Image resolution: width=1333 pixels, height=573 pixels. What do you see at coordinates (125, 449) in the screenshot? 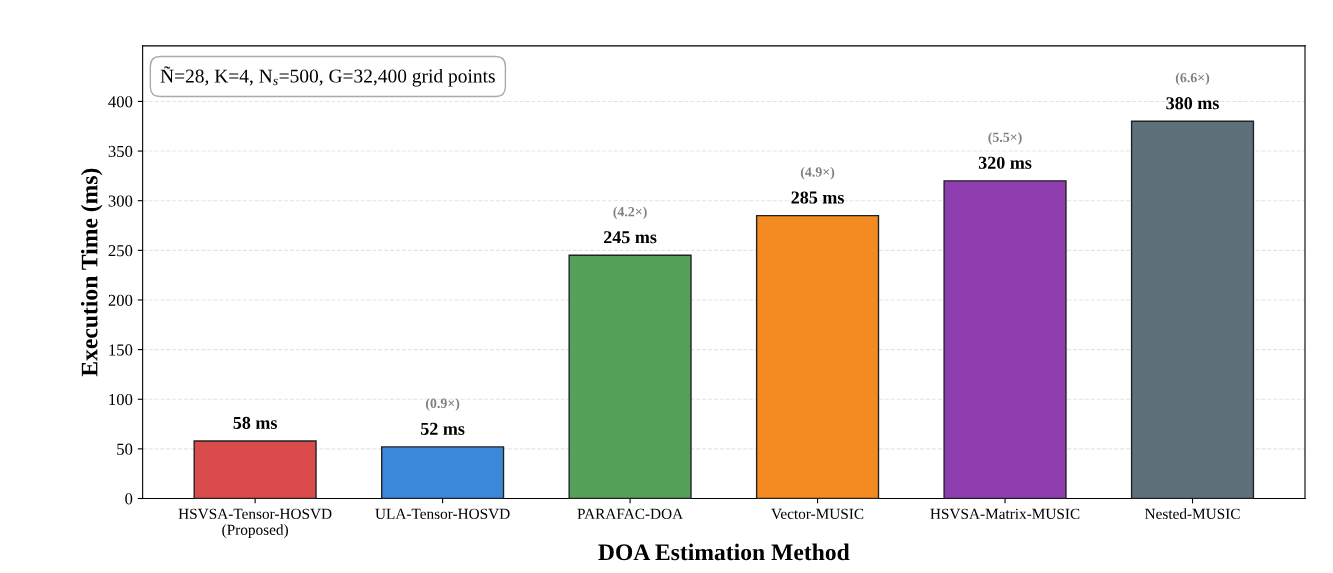
I see `y-tick-label: 50` at bounding box center [125, 449].